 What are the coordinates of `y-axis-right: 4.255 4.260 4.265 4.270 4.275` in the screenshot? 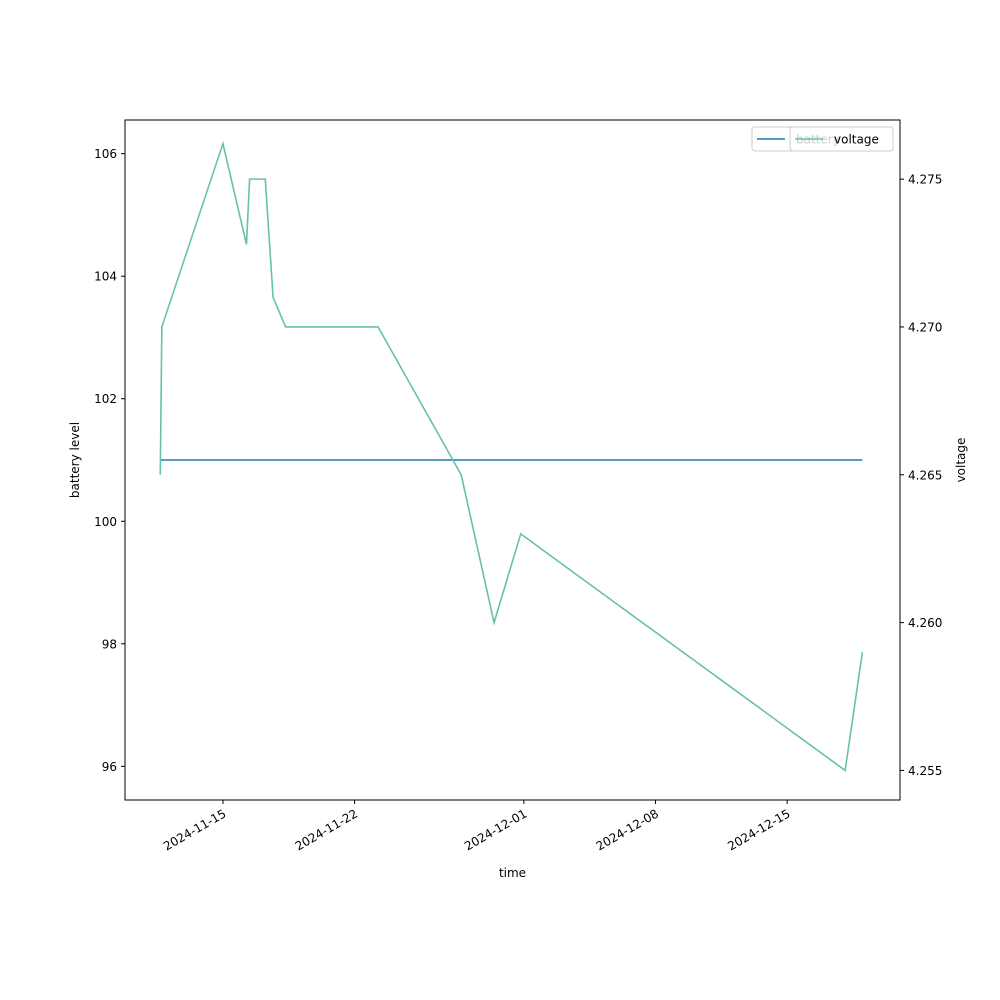 It's located at (921, 475).